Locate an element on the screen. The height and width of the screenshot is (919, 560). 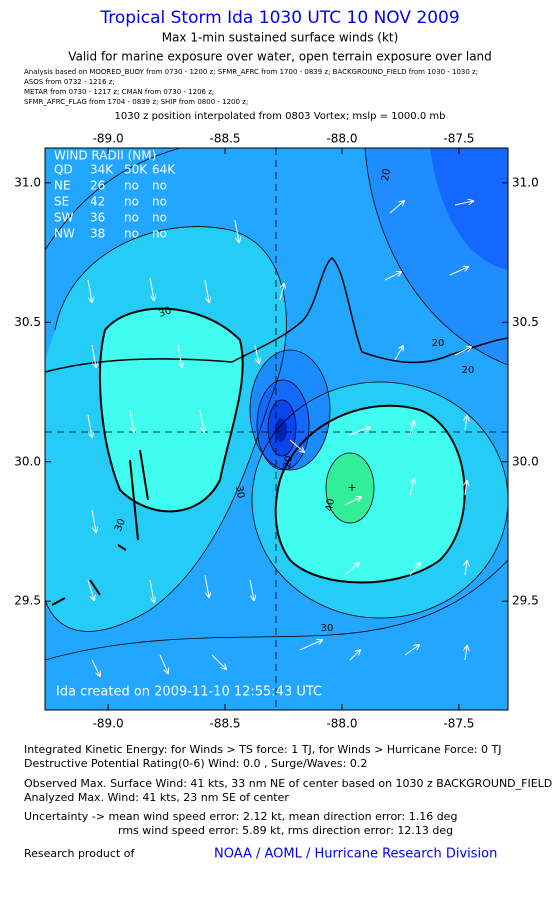
credit: Research product of is located at coordinates (79, 853).